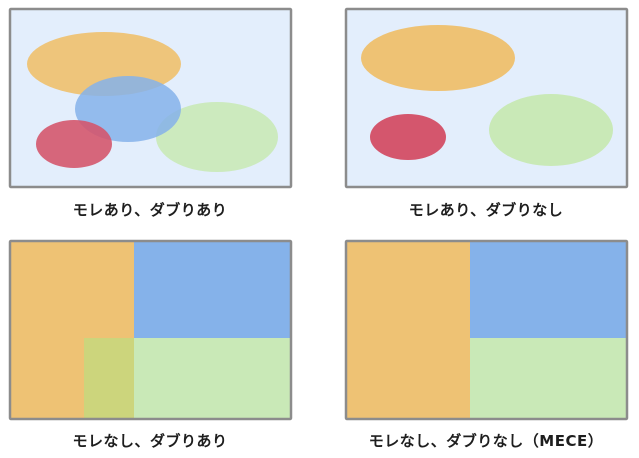 The image size is (639, 458). I want to click on caption-mece: モレなし、ダブりなし（MECE）, so click(486, 441).